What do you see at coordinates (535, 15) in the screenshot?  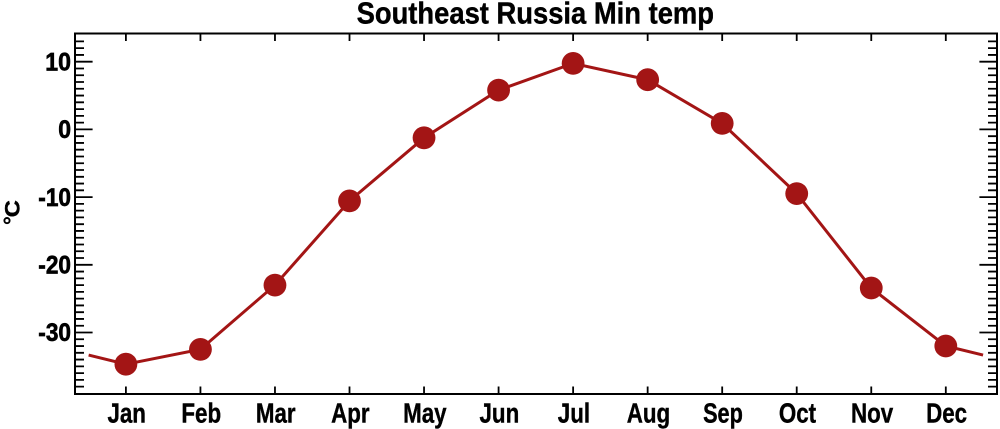 I see `svg-text: Southeast Russia Min temp` at bounding box center [535, 15].